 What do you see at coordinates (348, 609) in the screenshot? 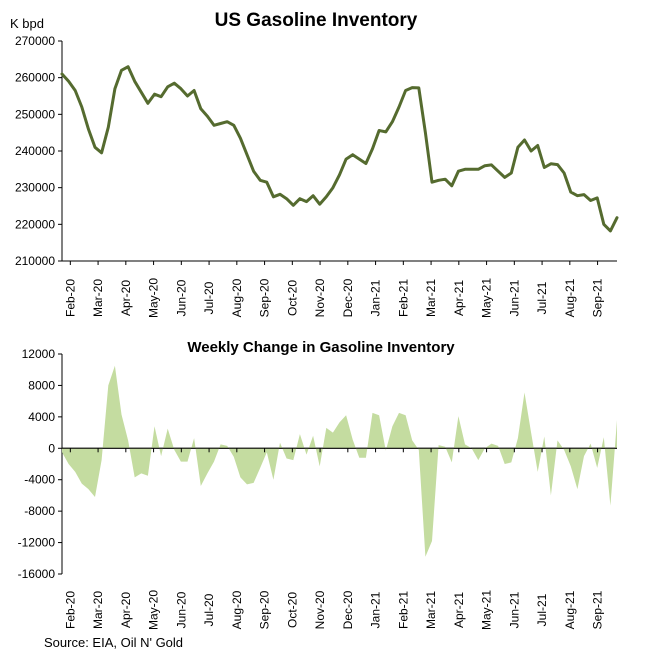
I see `bottom-x-tick-label: Dec-20` at bounding box center [348, 609].